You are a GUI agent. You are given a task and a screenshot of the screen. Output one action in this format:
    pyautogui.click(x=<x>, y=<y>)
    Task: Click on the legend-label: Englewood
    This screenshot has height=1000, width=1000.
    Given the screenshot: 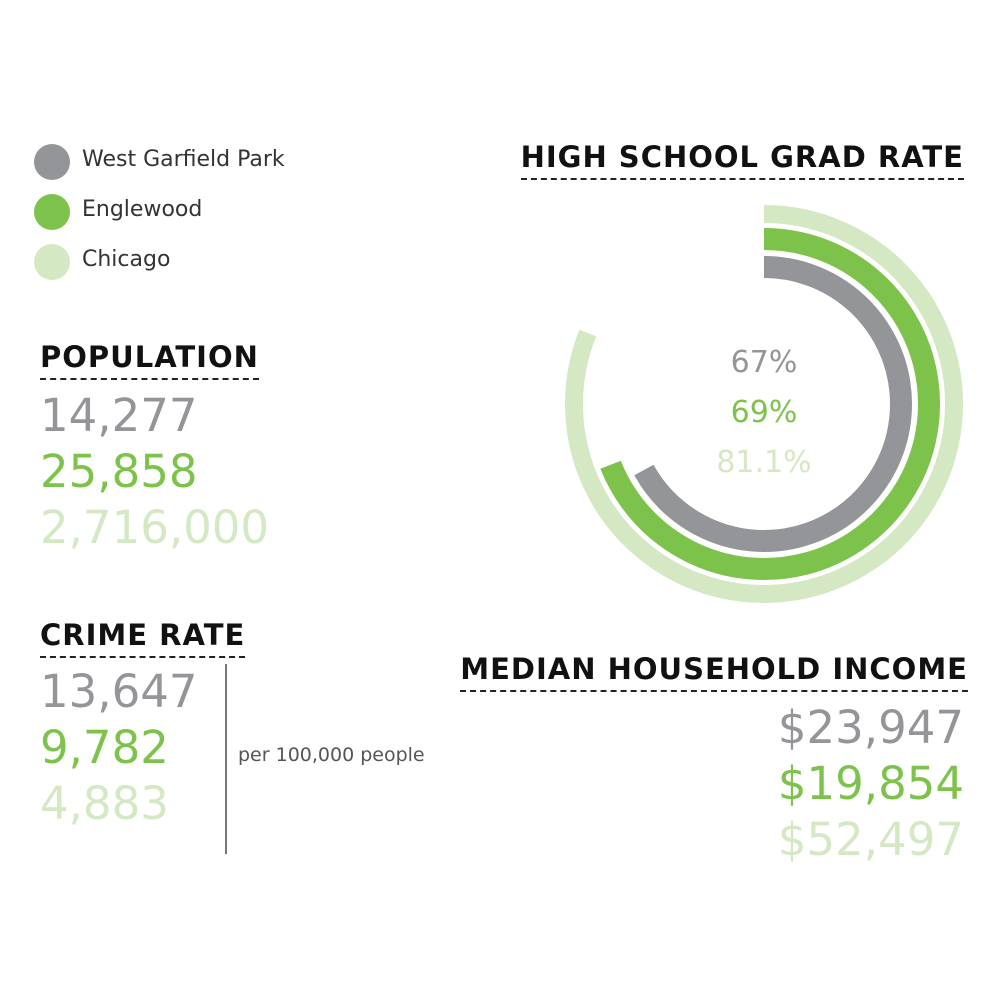 What is the action you would take?
    pyautogui.click(x=142, y=209)
    